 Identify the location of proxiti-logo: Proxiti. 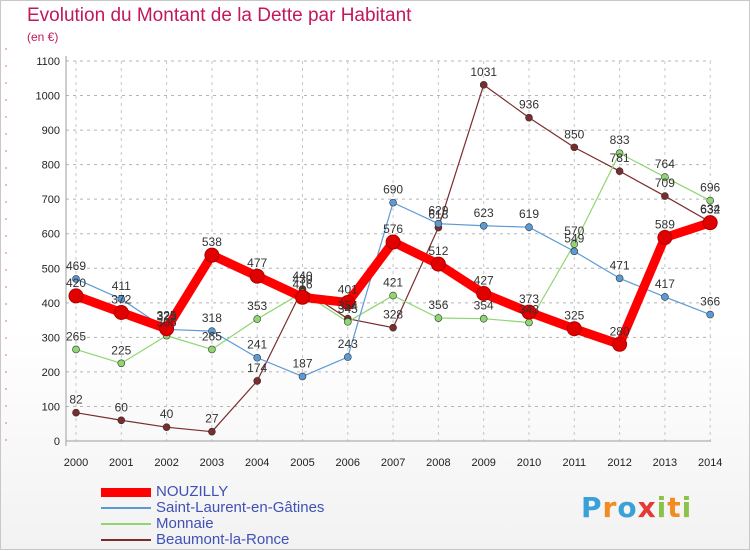
(636, 507).